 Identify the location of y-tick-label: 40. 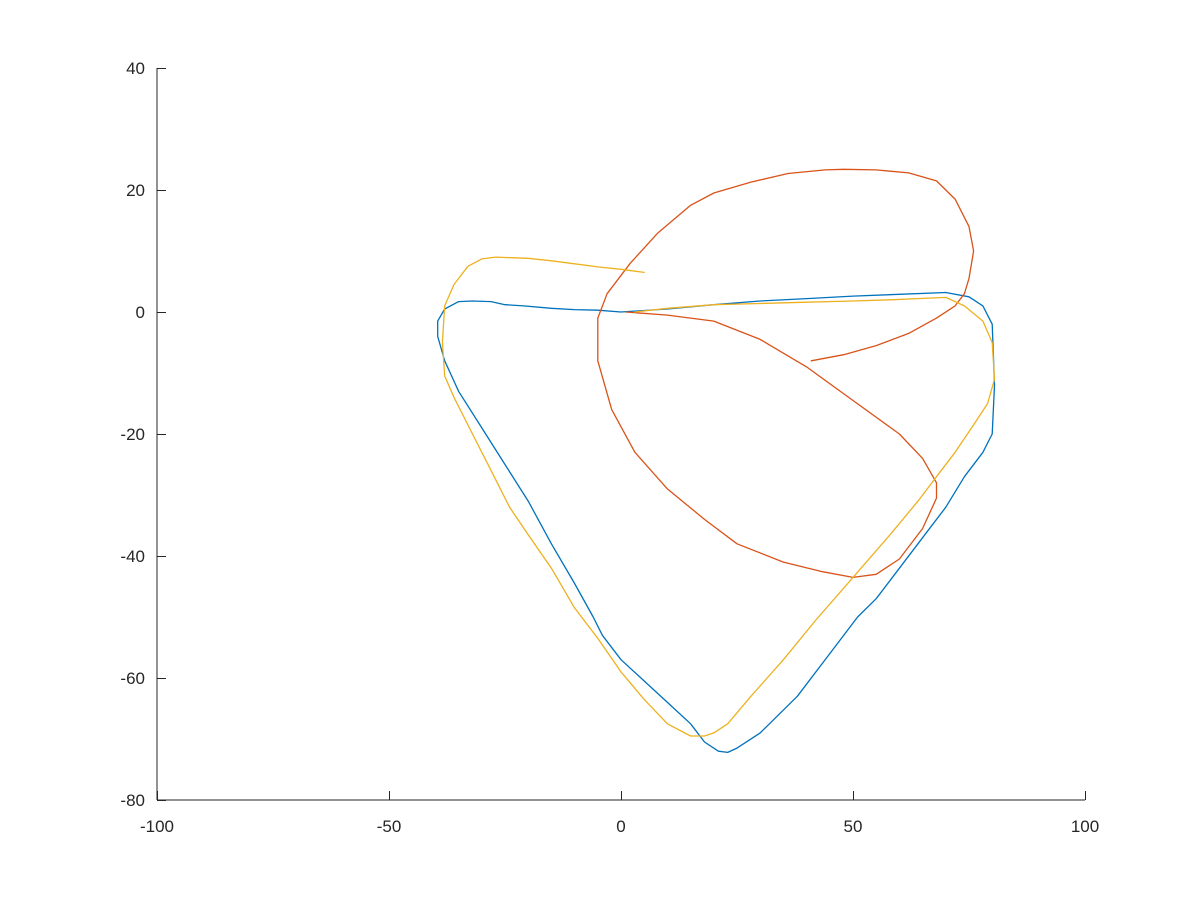
(135, 68).